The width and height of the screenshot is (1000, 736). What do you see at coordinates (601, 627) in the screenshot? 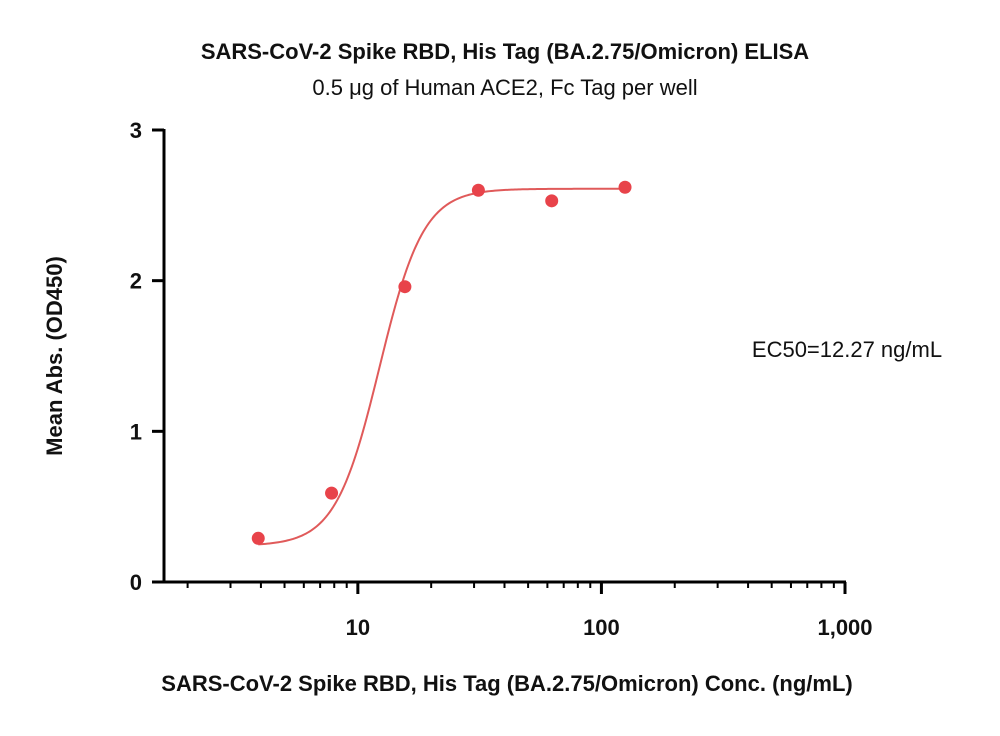
I see `x-tick-label: 100` at bounding box center [601, 627].